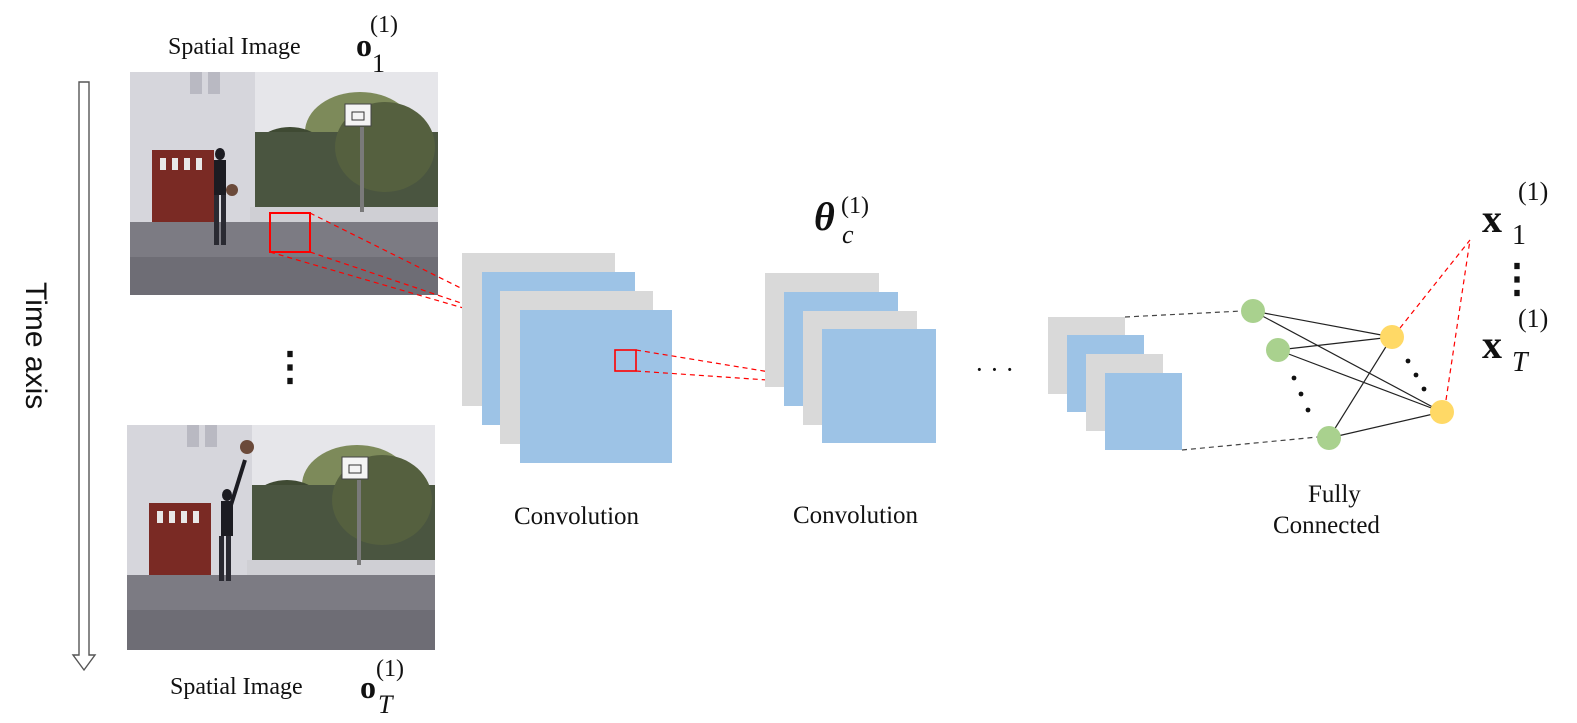 Image resolution: width=1577 pixels, height=723 pixels. What do you see at coordinates (1417, 374) in the screenshot?
I see `fc-output-nodes` at bounding box center [1417, 374].